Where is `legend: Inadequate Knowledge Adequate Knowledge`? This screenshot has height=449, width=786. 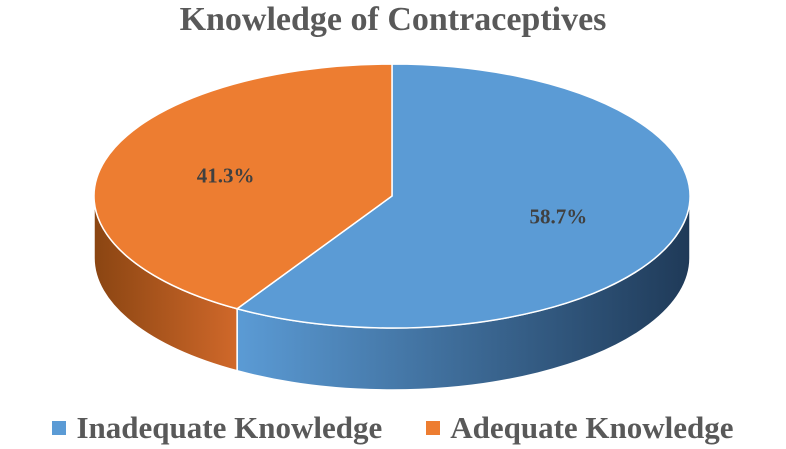 legend: Inadequate Knowledge Adequate Knowledge is located at coordinates (393, 428).